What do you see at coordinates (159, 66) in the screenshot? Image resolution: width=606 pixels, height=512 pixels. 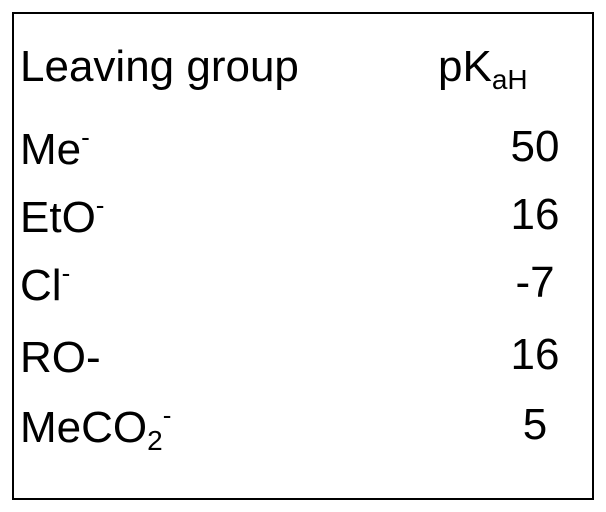 I see `header-leaving-group: Leaving group` at bounding box center [159, 66].